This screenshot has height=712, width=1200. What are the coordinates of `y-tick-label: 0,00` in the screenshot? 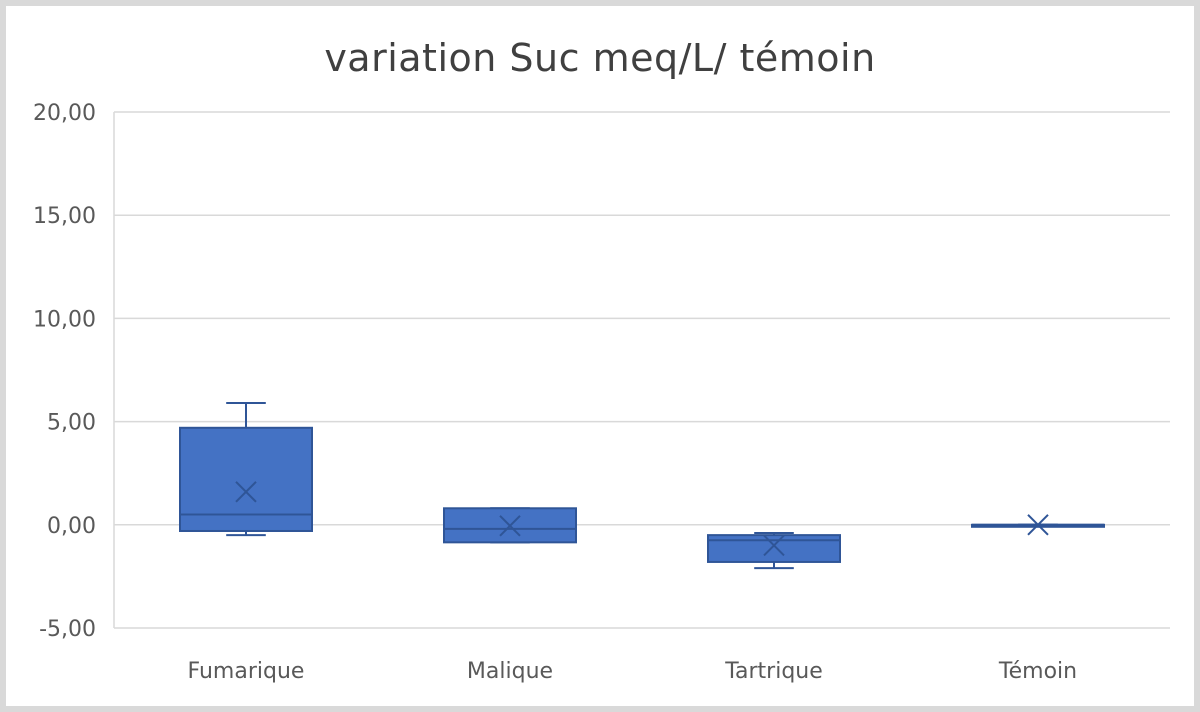 It's located at (71, 526).